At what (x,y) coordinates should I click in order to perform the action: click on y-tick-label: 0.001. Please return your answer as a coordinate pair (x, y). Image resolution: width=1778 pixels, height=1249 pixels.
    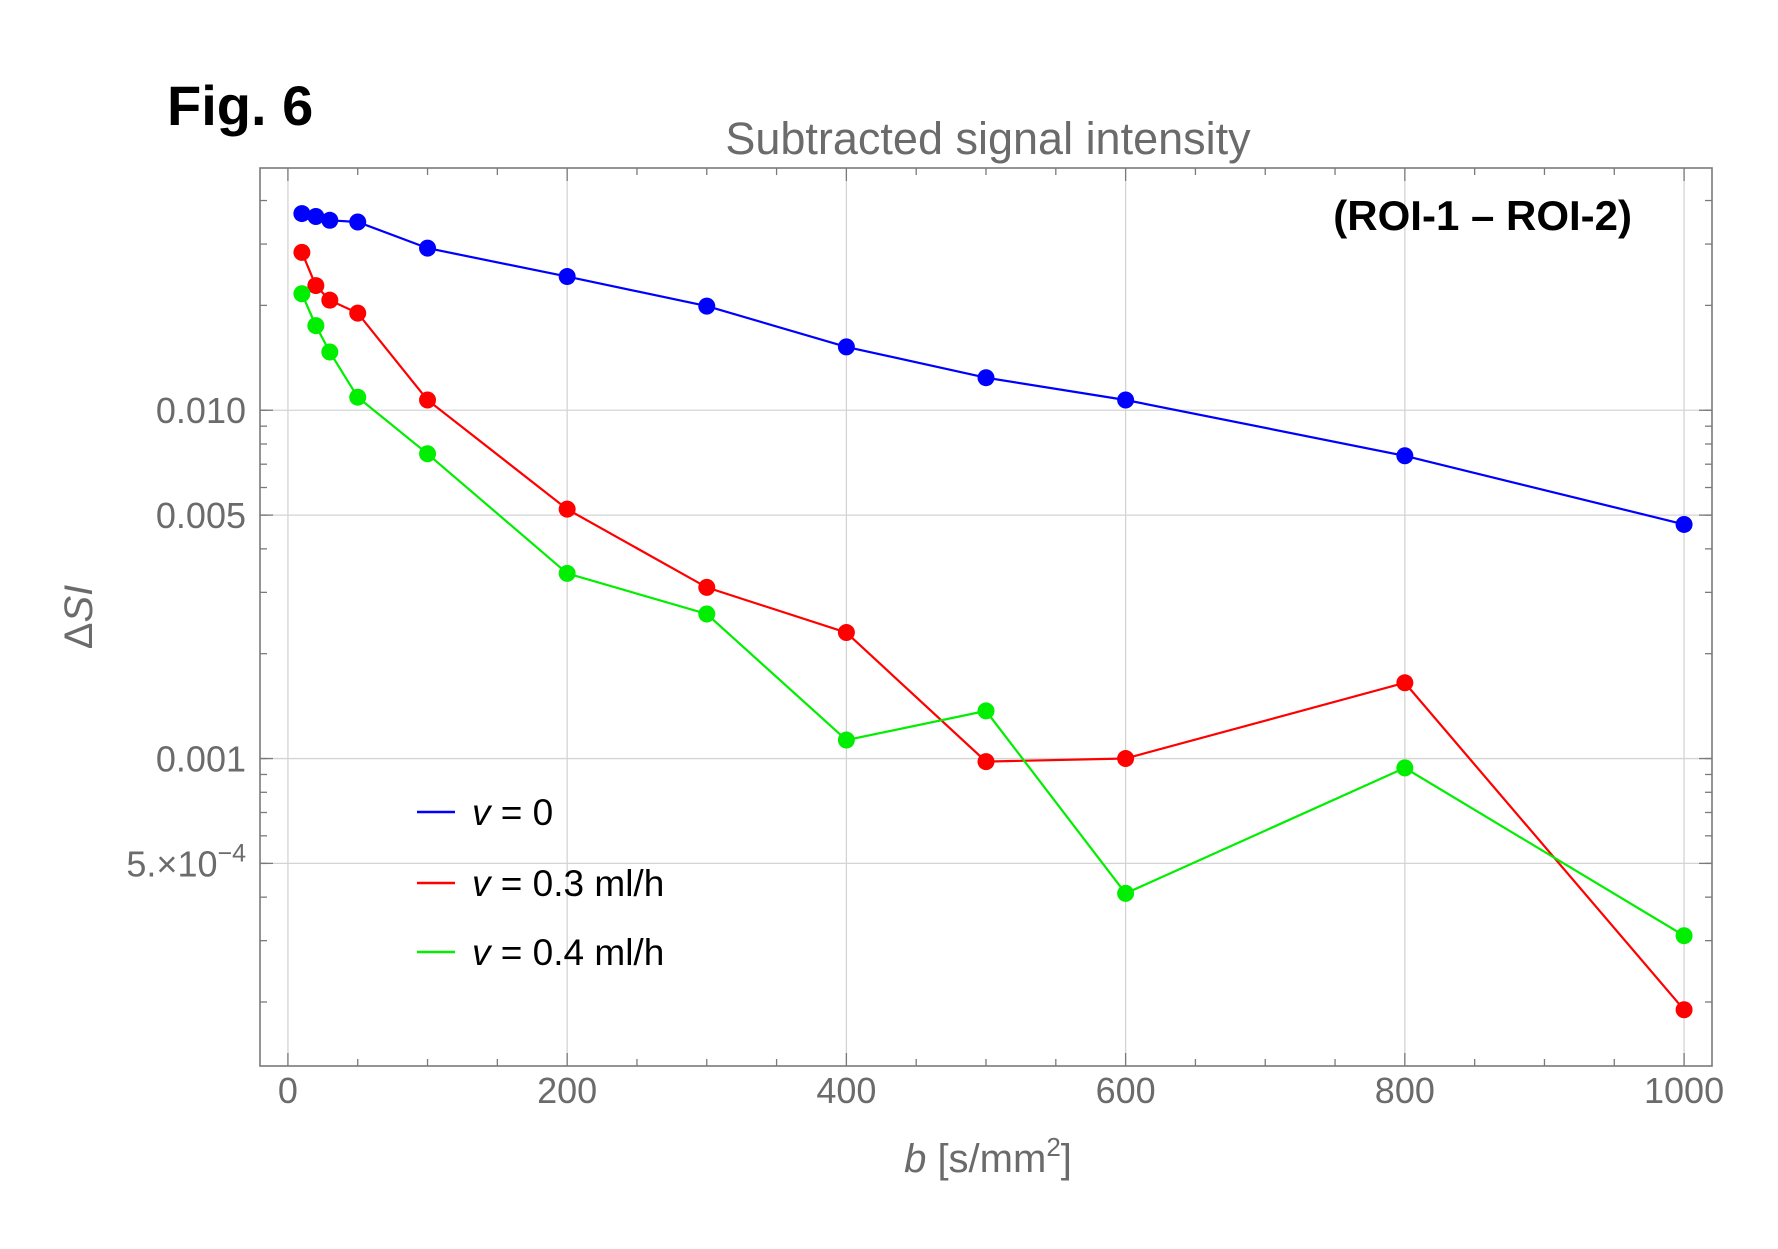
    Looking at the image, I should click on (201, 759).